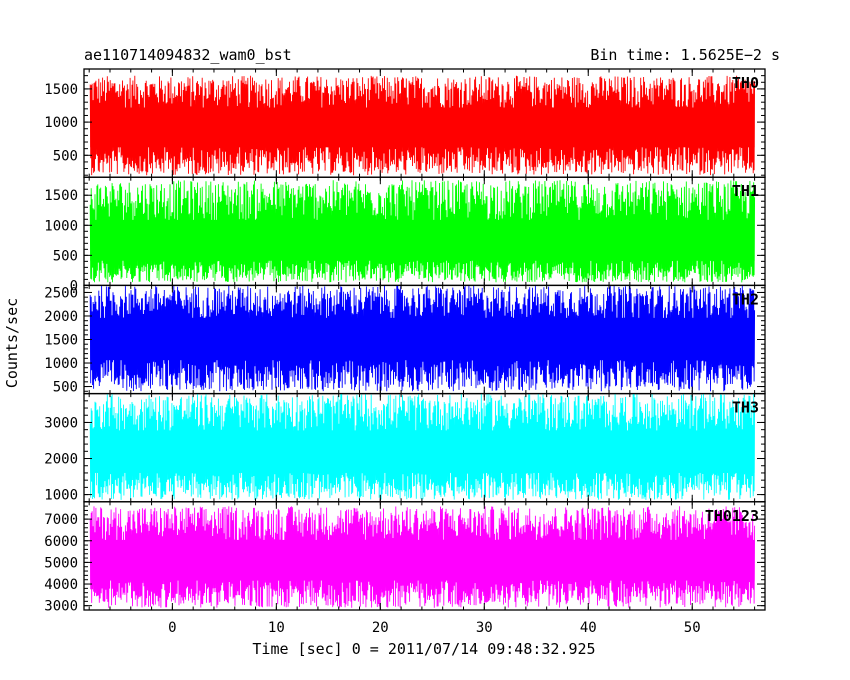 The width and height of the screenshot is (850, 680). Describe the element at coordinates (61, 585) in the screenshot. I see `y-tick-label: 4000` at that location.